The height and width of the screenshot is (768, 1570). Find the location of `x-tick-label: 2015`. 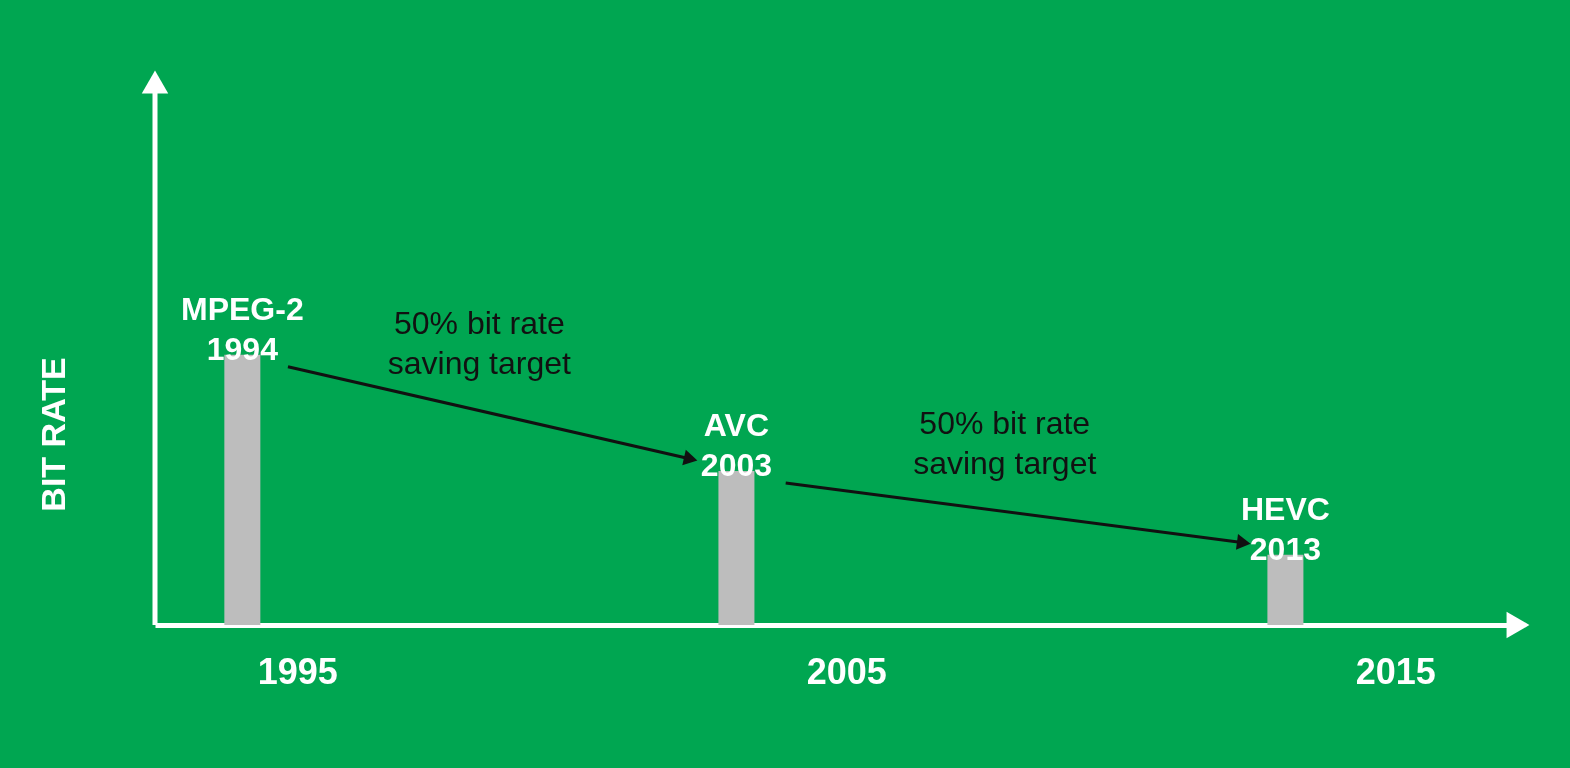

x-tick-label: 2015 is located at coordinates (1395, 671).